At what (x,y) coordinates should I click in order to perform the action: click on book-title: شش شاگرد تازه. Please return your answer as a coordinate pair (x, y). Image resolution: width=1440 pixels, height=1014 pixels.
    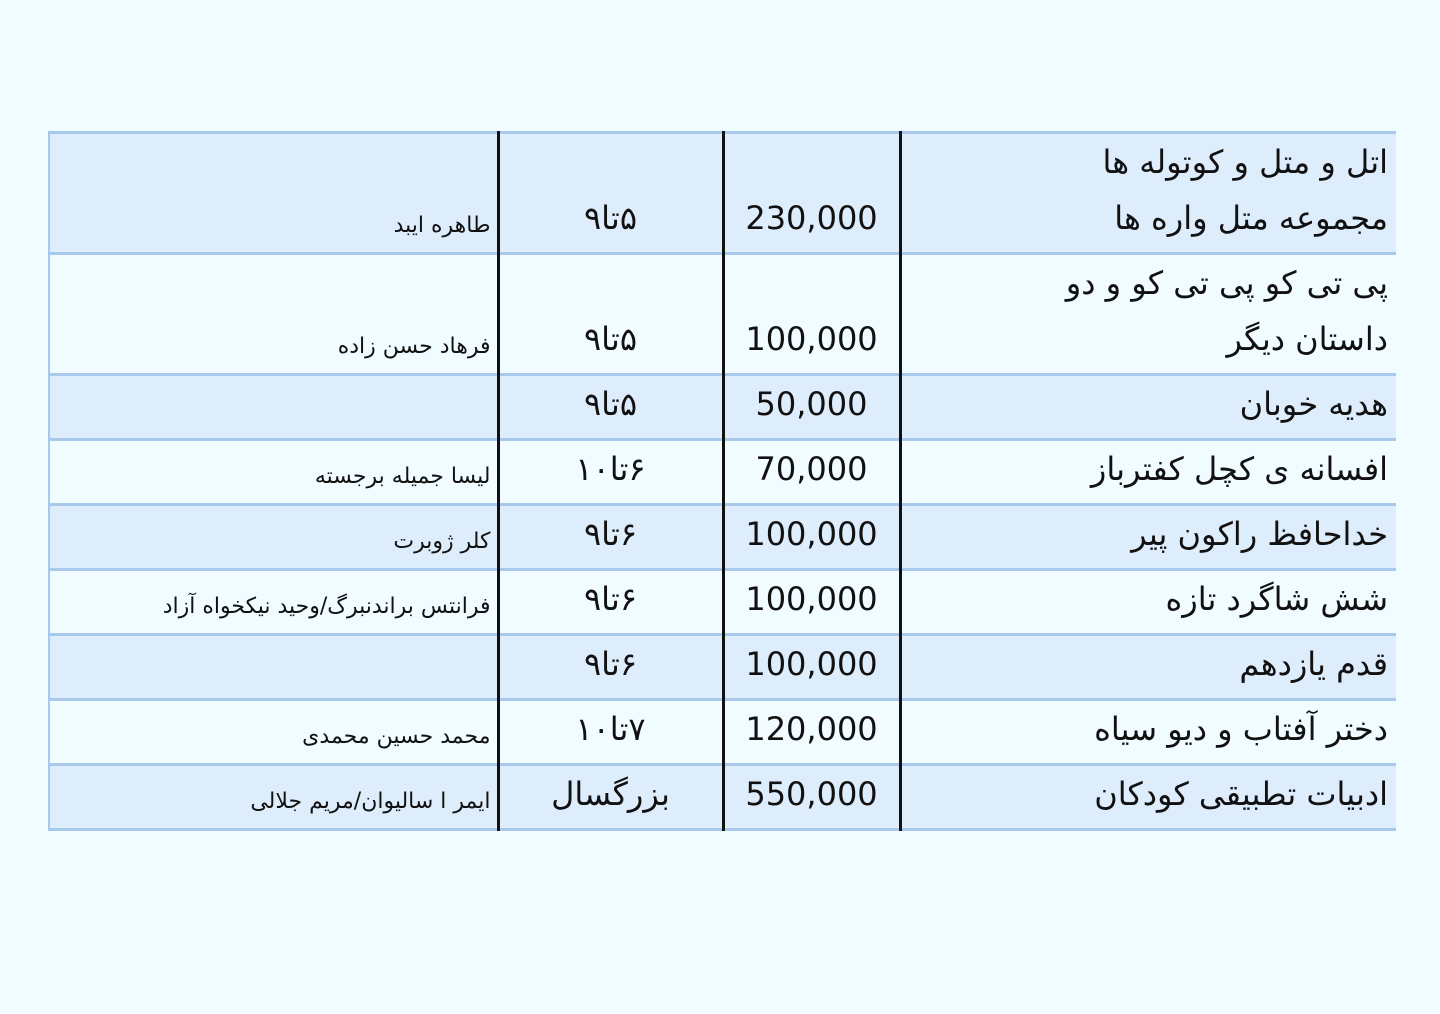
    Looking at the image, I should click on (1147, 602).